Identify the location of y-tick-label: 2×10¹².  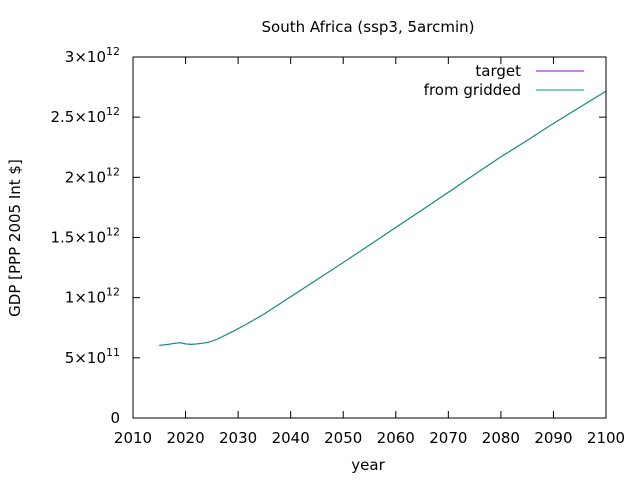
(92, 175).